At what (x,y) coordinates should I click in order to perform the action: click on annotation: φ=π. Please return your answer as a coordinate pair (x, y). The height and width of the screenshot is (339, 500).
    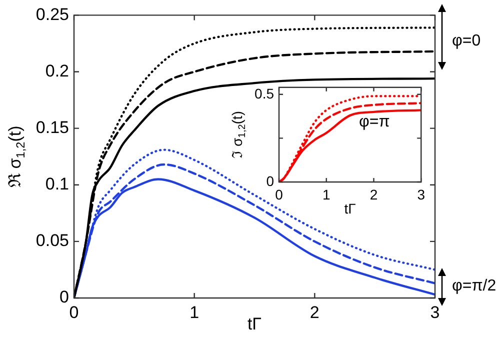
    Looking at the image, I should click on (374, 121).